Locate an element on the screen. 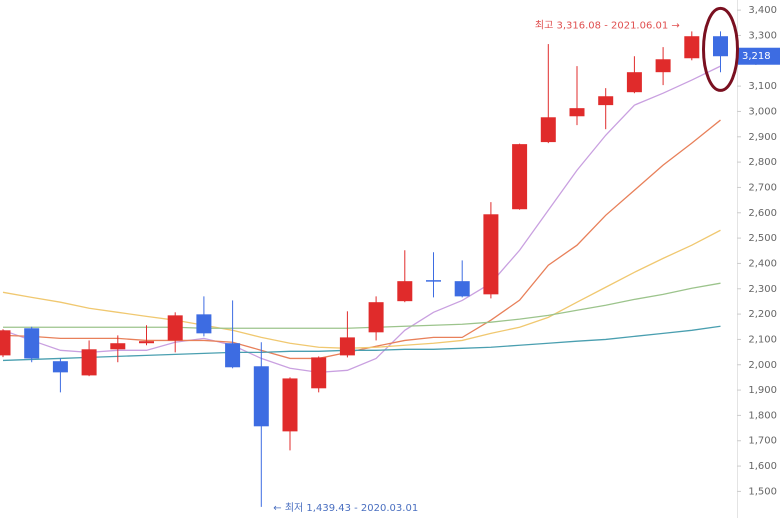 The image size is (780, 518). y-tick-label: 3,300 is located at coordinates (762, 35).